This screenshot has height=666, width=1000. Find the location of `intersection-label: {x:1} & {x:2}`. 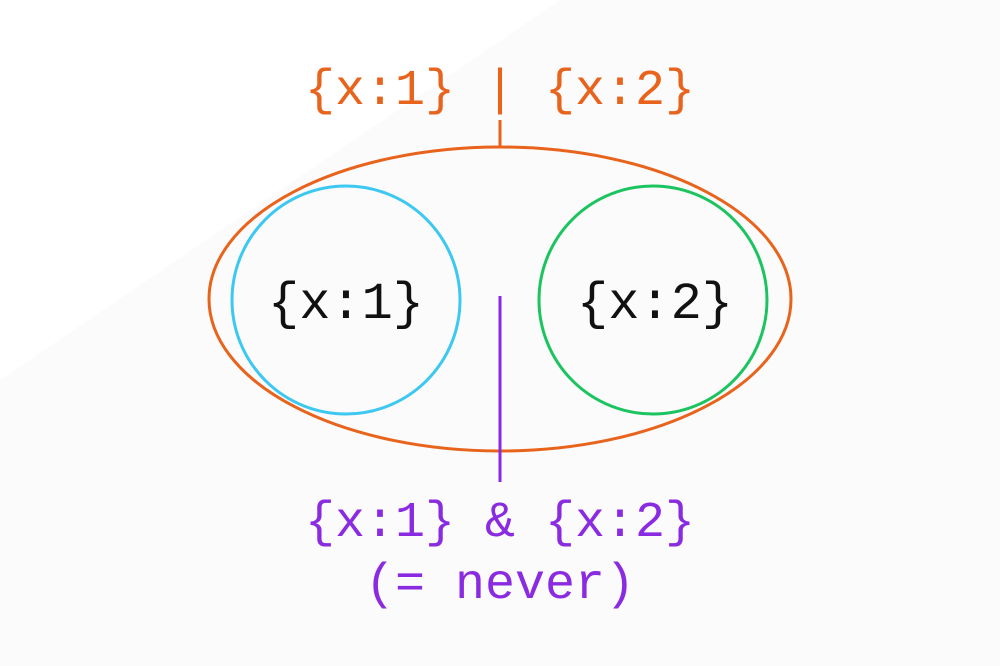

intersection-label: {x:1} & {x:2} is located at coordinates (500, 523).